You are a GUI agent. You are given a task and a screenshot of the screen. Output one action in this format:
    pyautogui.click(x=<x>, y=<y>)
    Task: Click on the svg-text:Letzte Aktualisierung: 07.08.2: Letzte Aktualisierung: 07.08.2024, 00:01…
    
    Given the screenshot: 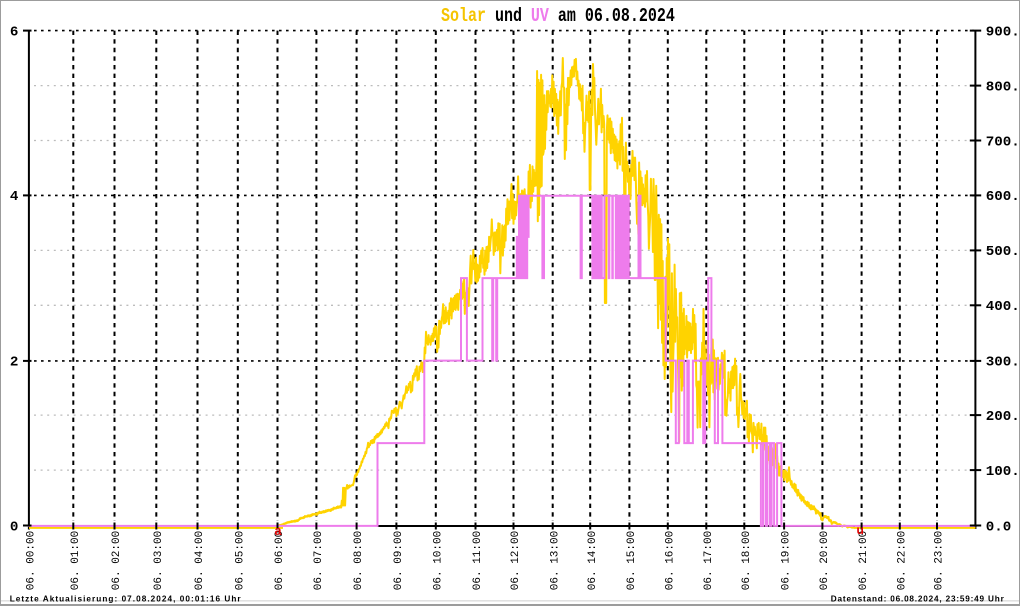 What is the action you would take?
    pyautogui.click(x=126, y=598)
    